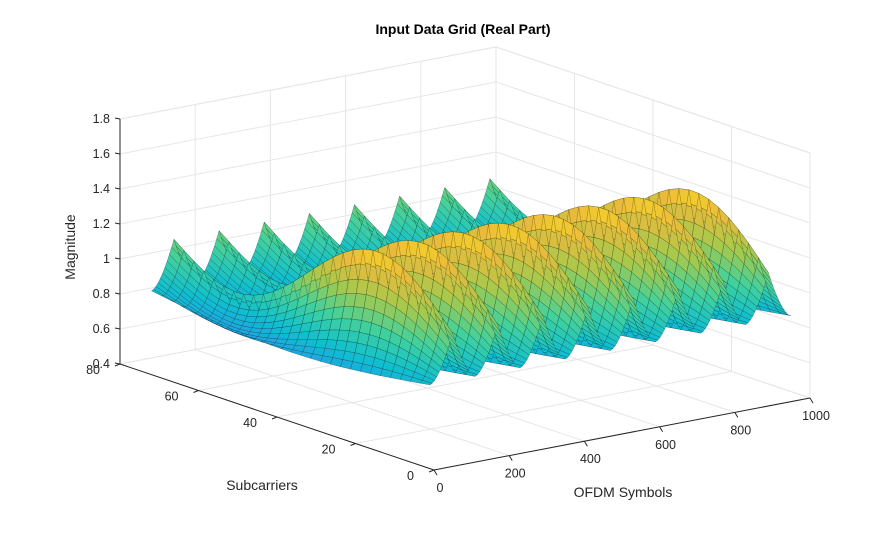 This screenshot has width=895, height=540. What do you see at coordinates (410, 476) in the screenshot?
I see `y-tick-label: 0` at bounding box center [410, 476].